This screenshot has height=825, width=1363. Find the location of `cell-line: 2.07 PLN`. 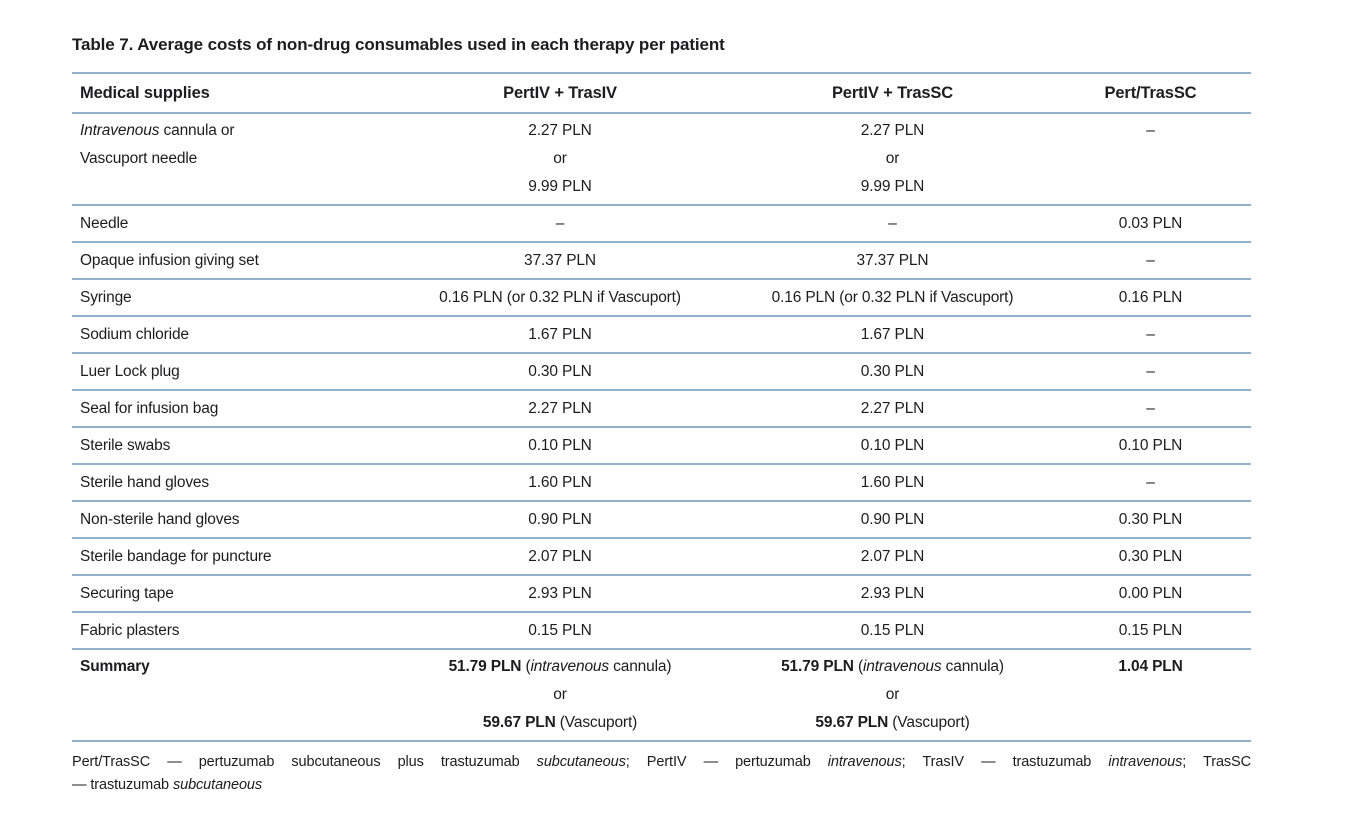

cell-line: 2.07 PLN is located at coordinates (560, 557).